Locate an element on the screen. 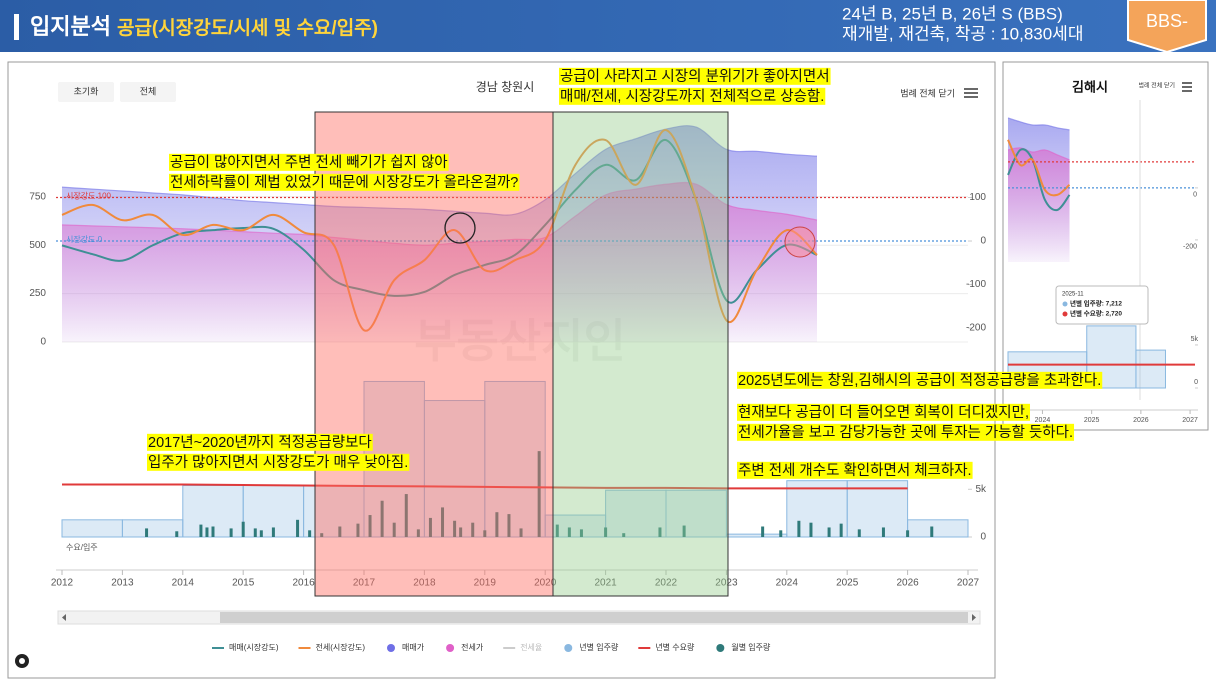 This screenshot has height=684, width=1216. area-fill is located at coordinates (1039, 204).